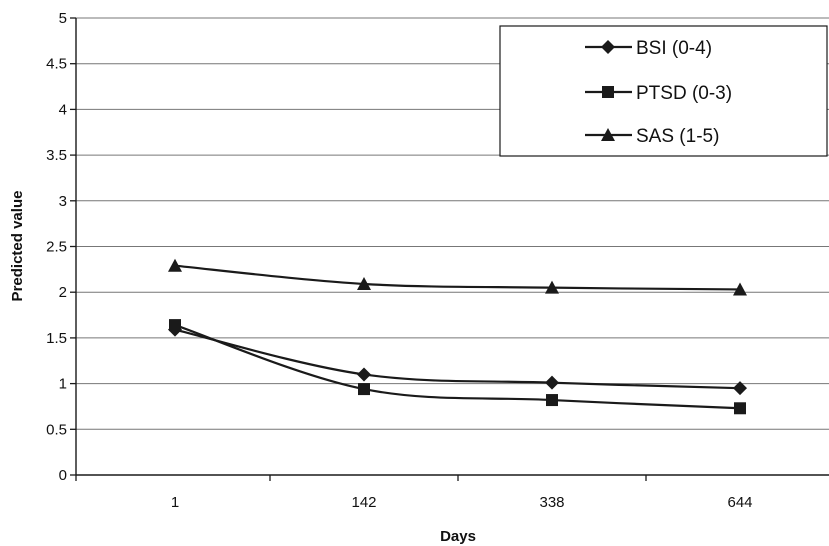 The height and width of the screenshot is (546, 829). I want to click on y-tick-label: 2.5, so click(56, 247).